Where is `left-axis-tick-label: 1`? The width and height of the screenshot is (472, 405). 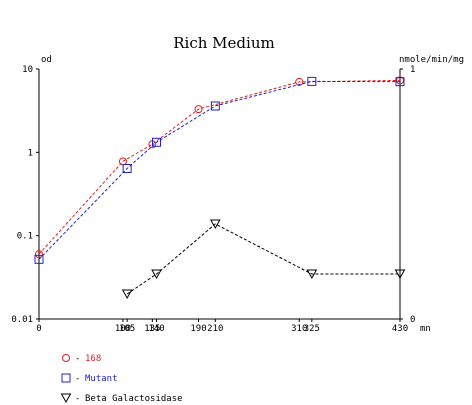
left-axis-tick-label: 1 is located at coordinates (30, 153).